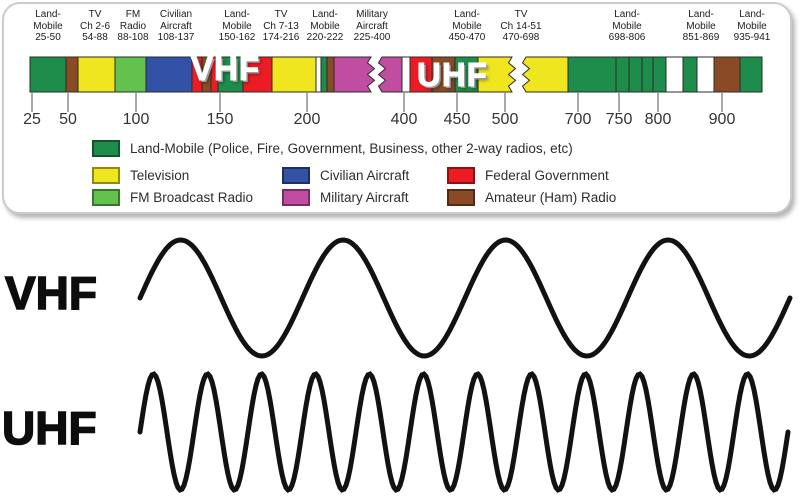 This screenshot has width=800, height=500. Describe the element at coordinates (307, 119) in the screenshot. I see `axis-tick-label: 200` at that location.